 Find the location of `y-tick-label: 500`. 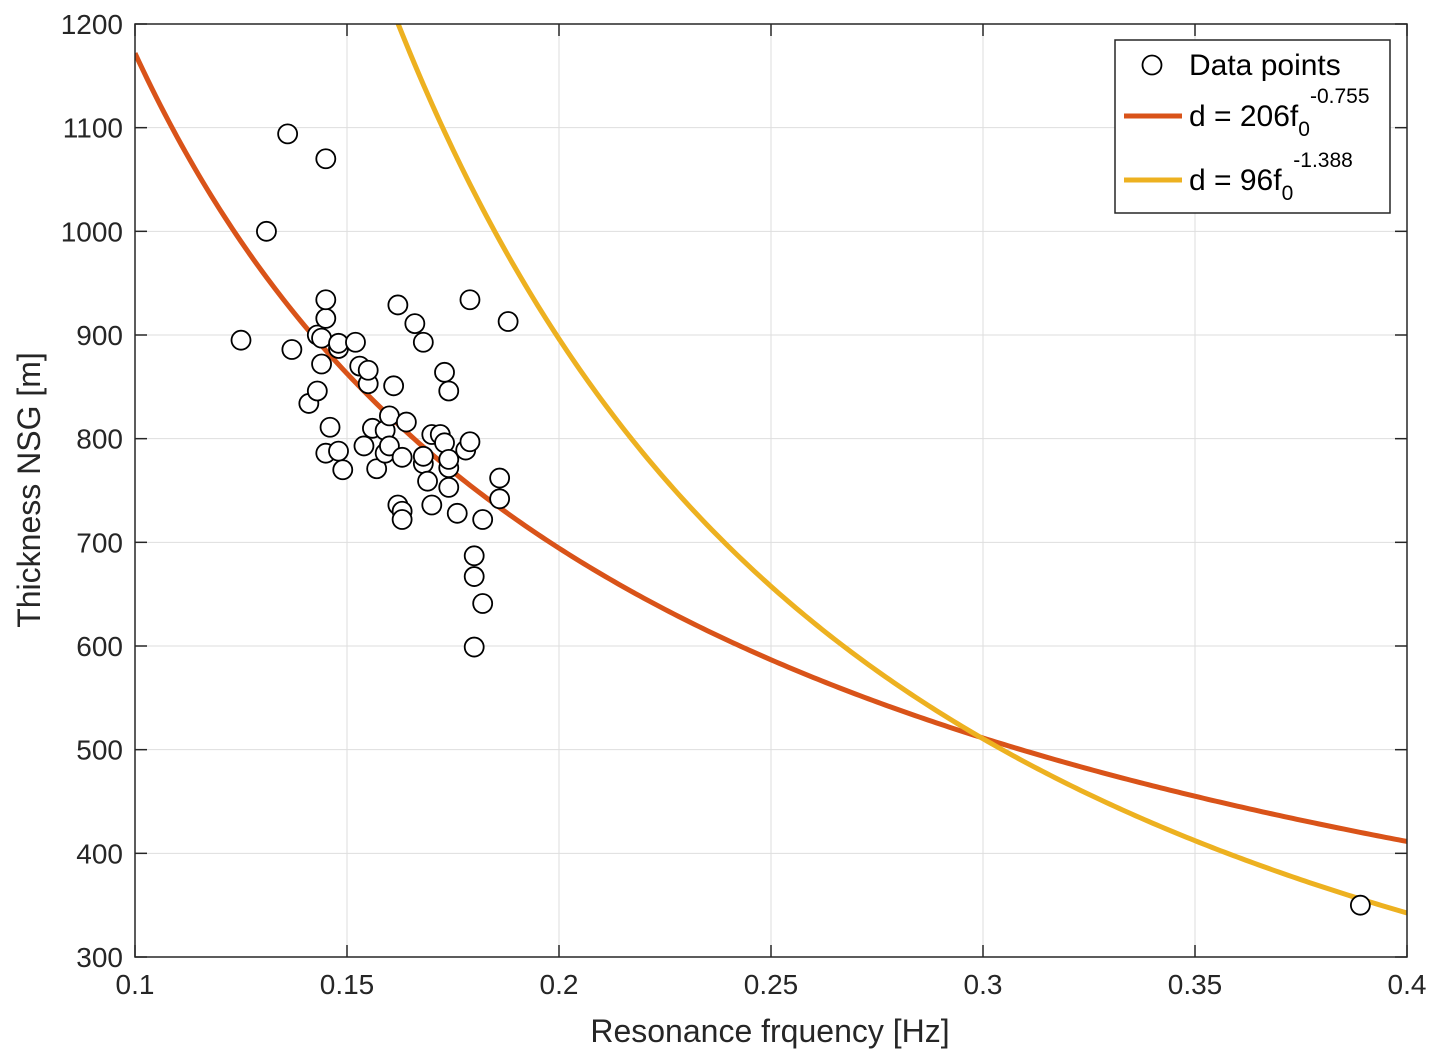

y-tick-label: 500 is located at coordinates (99, 750).